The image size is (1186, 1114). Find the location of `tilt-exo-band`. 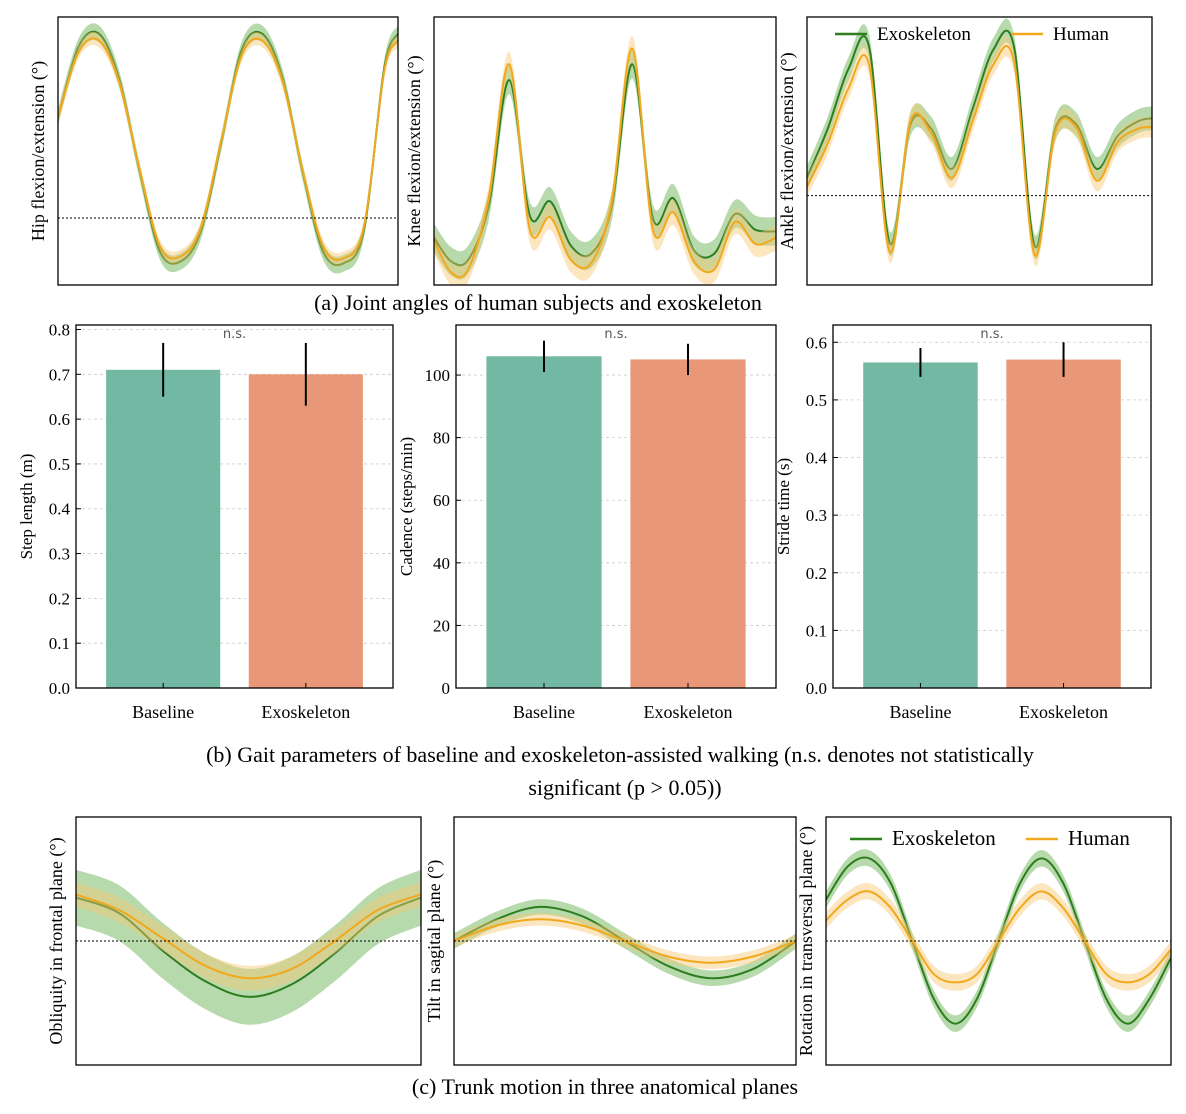

tilt-exo-band is located at coordinates (625, 942).